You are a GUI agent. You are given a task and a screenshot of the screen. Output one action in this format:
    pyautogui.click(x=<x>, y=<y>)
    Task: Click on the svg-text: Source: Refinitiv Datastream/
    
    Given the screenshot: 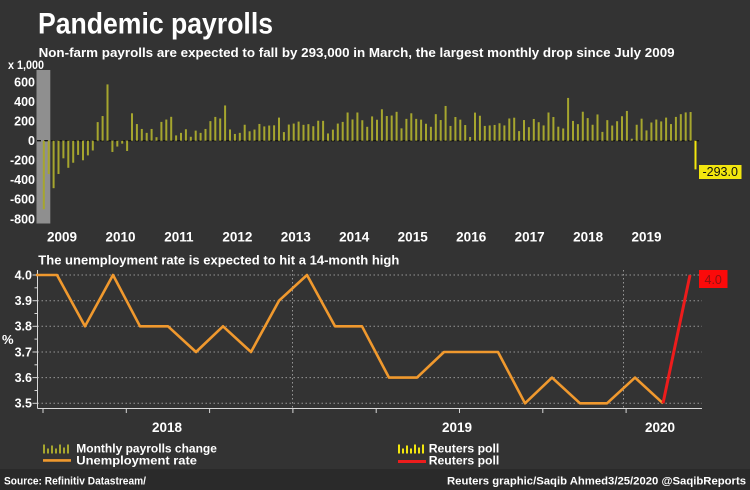 What is the action you would take?
    pyautogui.click(x=75, y=482)
    